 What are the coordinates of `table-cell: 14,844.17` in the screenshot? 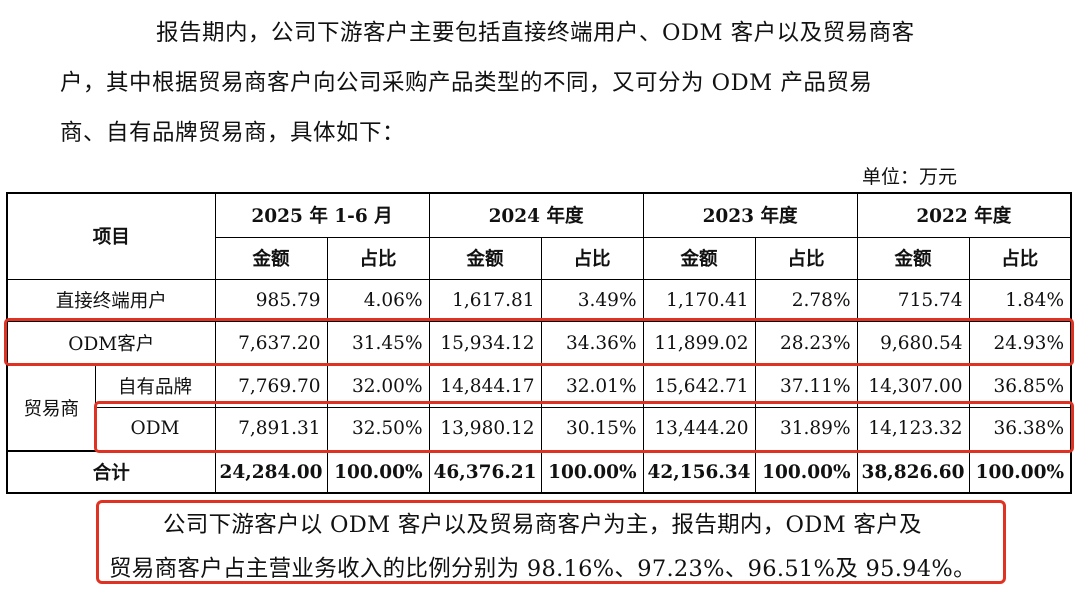 It's located at (485, 386).